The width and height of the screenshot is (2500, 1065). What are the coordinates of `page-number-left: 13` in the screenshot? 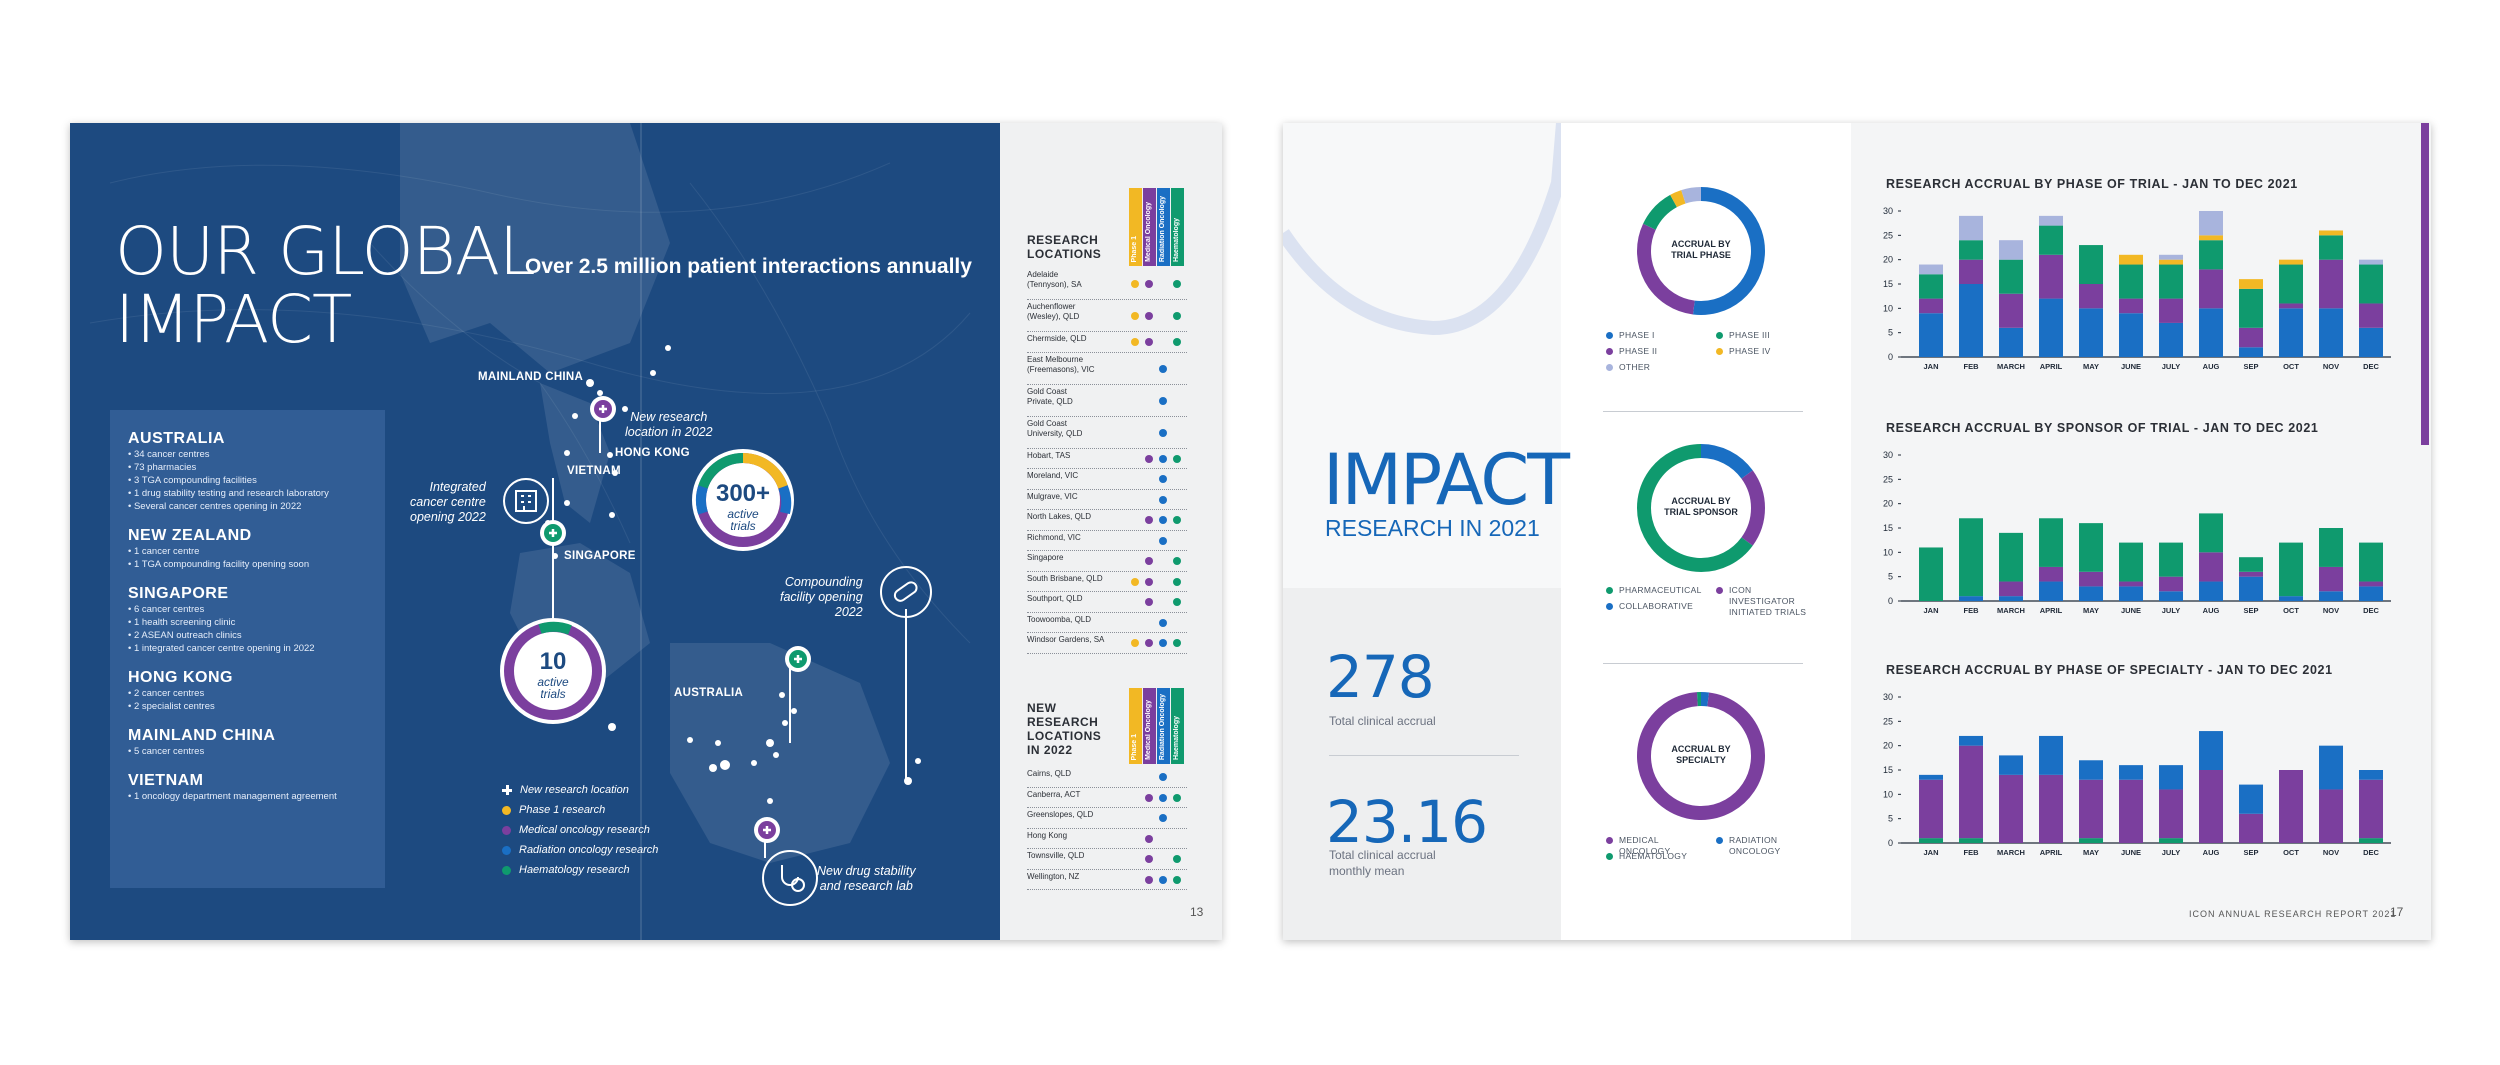 It's located at (1197, 912).